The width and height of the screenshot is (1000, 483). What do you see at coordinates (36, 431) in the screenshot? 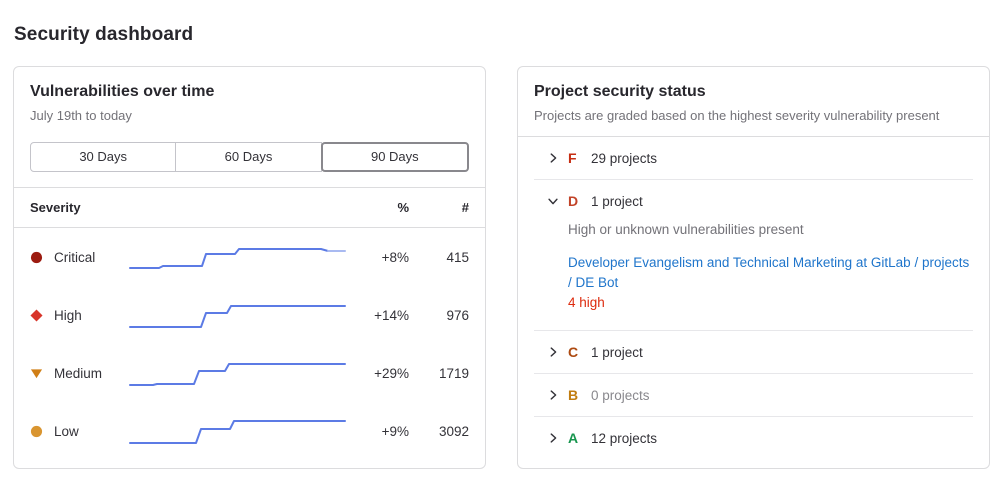
I see `low-severity-icon` at bounding box center [36, 431].